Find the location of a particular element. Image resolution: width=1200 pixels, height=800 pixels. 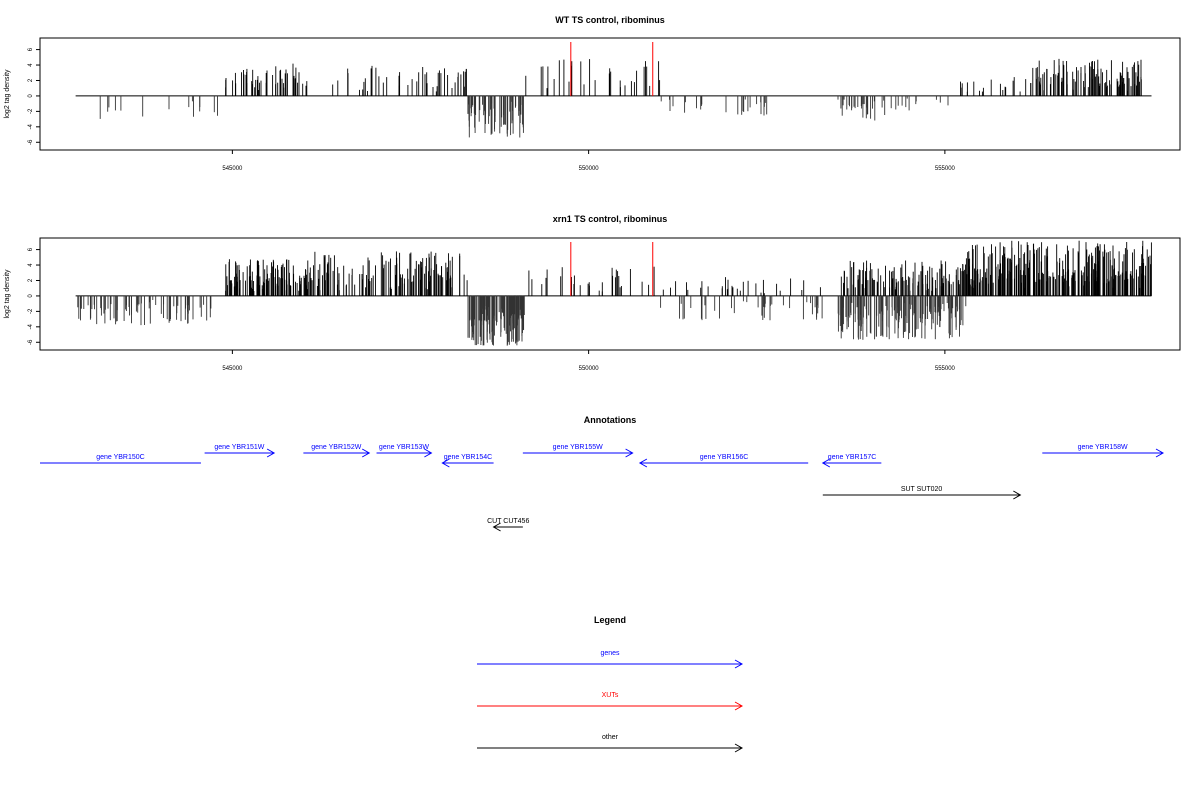

annotation-cut-cut456: CUT CUT456 is located at coordinates (508, 525).